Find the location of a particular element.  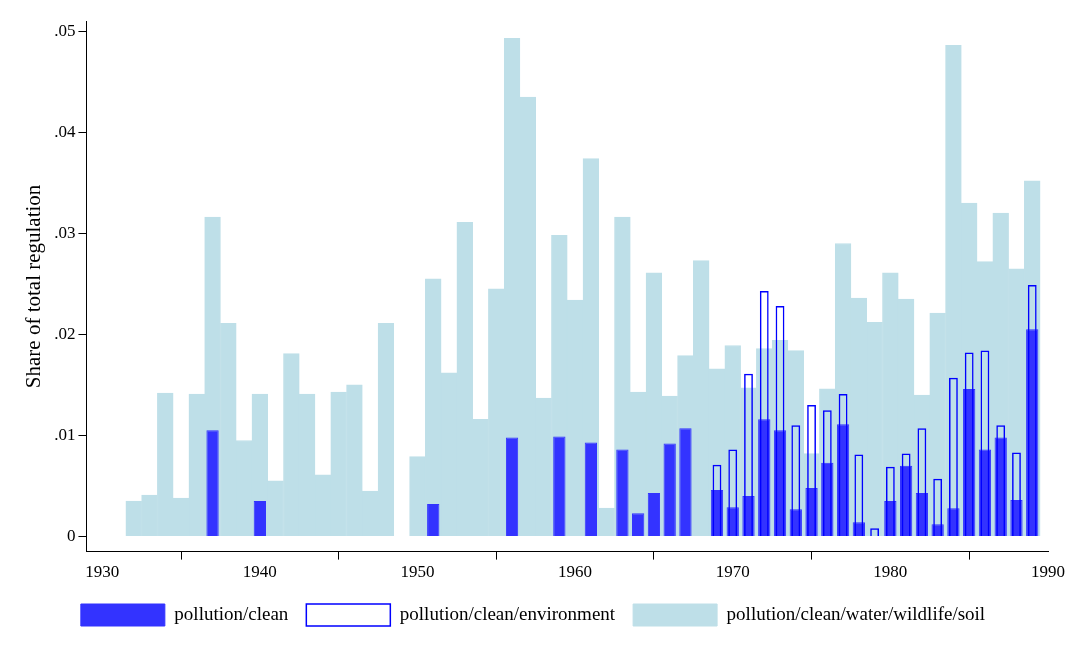

x-tick-label: 1930 is located at coordinates (102, 572).